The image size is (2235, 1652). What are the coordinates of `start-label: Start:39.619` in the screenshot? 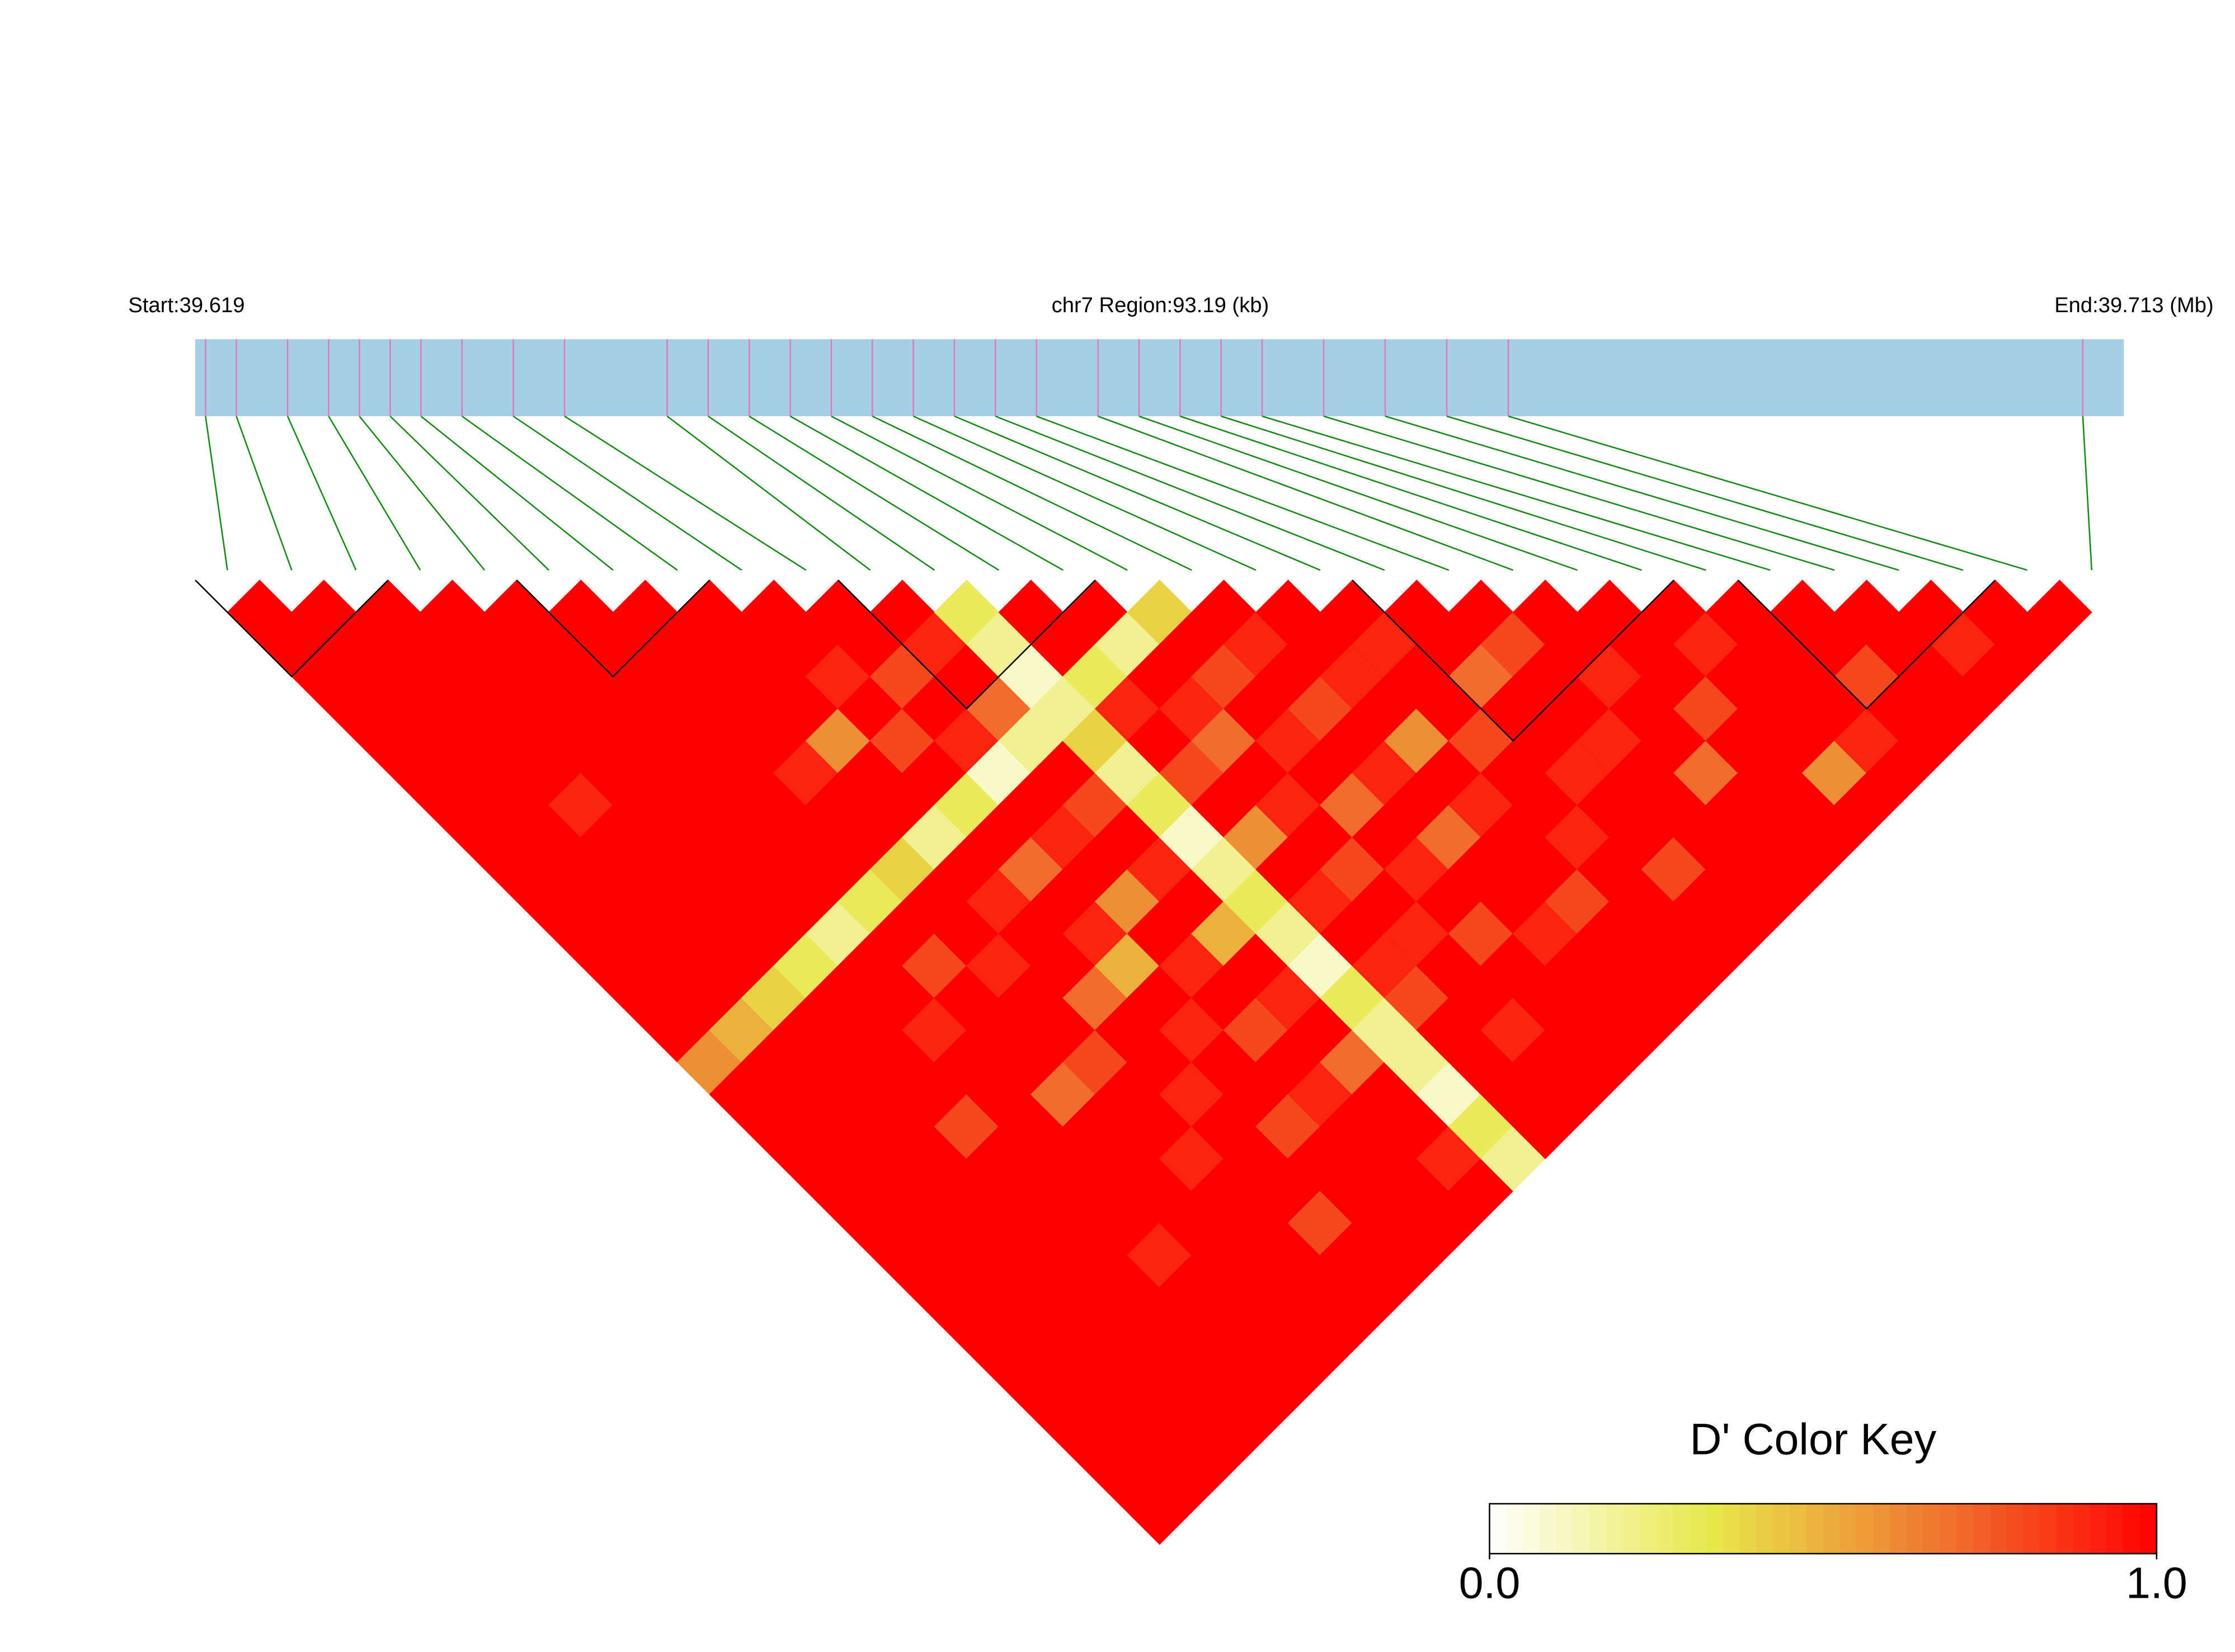 It's located at (186, 305).